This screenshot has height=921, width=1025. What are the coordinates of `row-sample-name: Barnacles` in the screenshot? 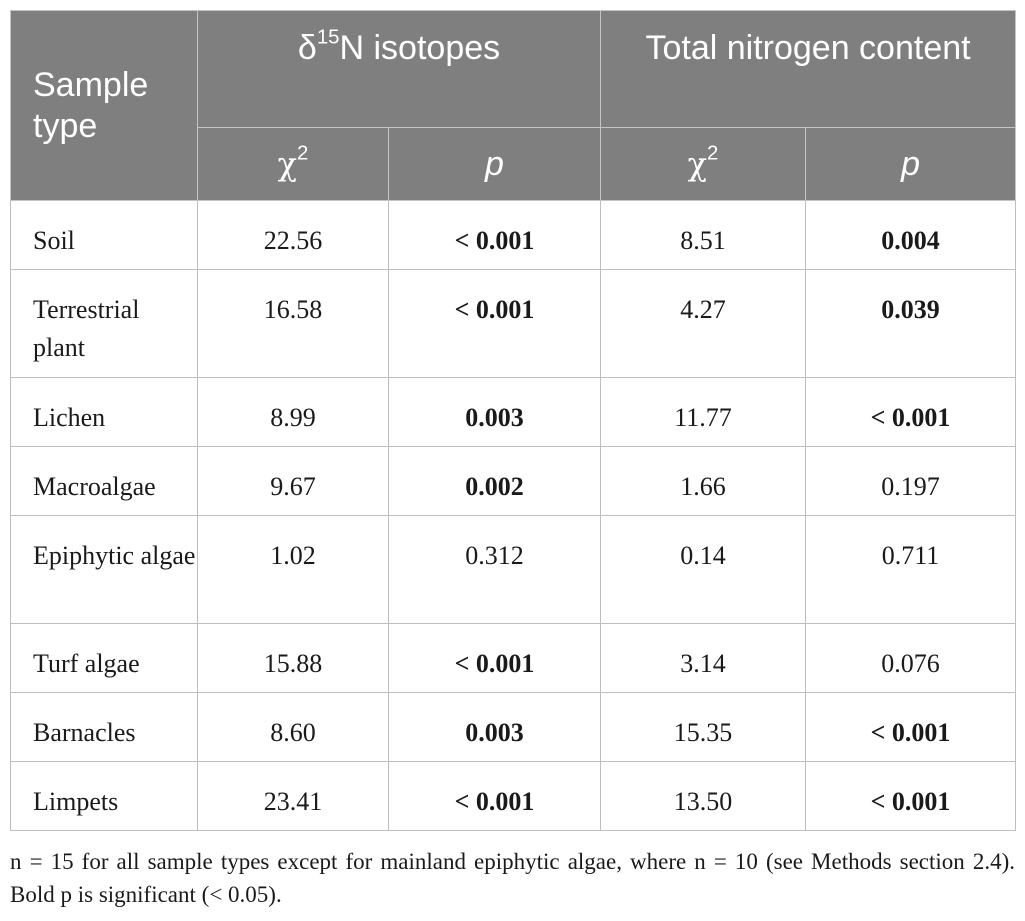 It's located at (104, 727).